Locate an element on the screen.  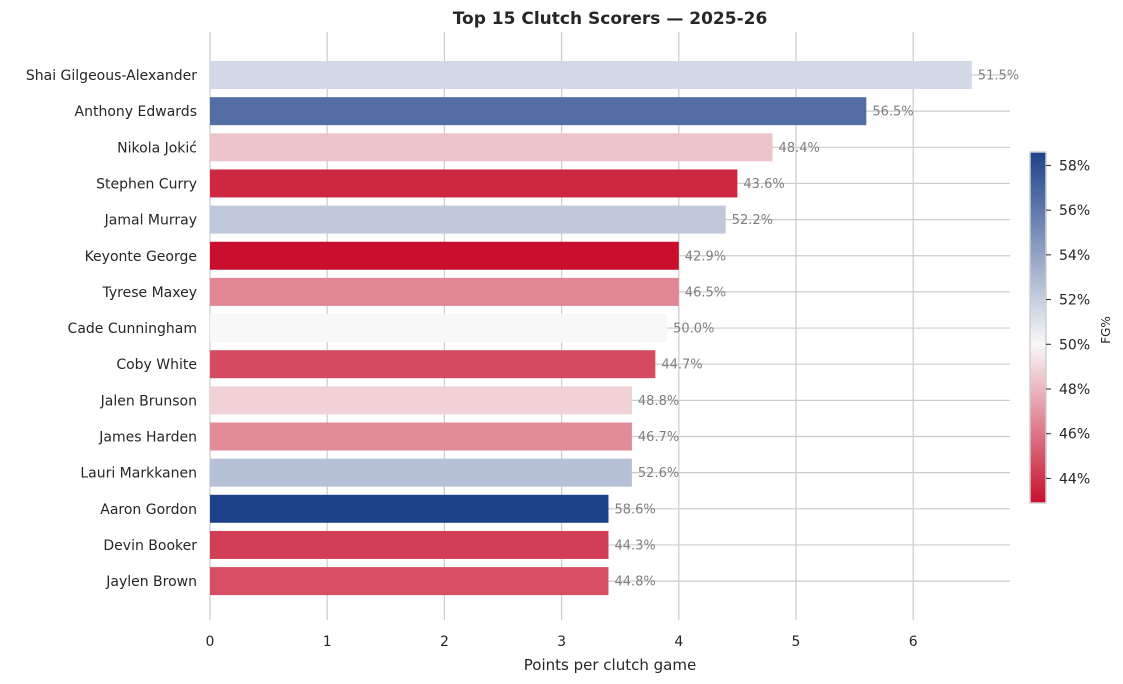
category-label: Lauri Markkanen is located at coordinates (138, 474).